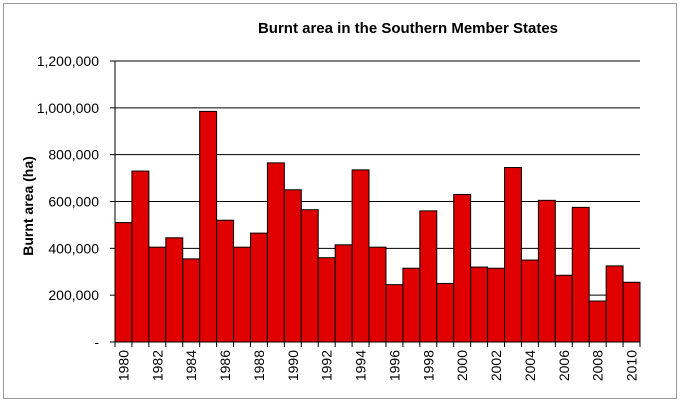 The height and width of the screenshot is (405, 681). I want to click on y-axis-label: Burnt area (ha), so click(28, 206).